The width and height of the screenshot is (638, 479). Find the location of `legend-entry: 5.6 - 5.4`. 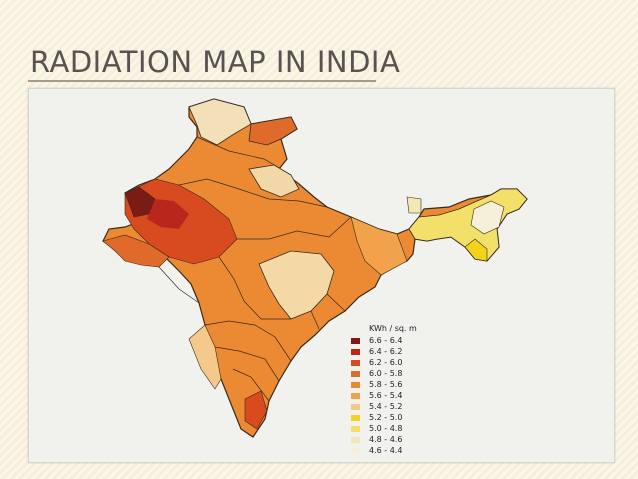

legend-entry: 5.6 - 5.4 is located at coordinates (404, 395).